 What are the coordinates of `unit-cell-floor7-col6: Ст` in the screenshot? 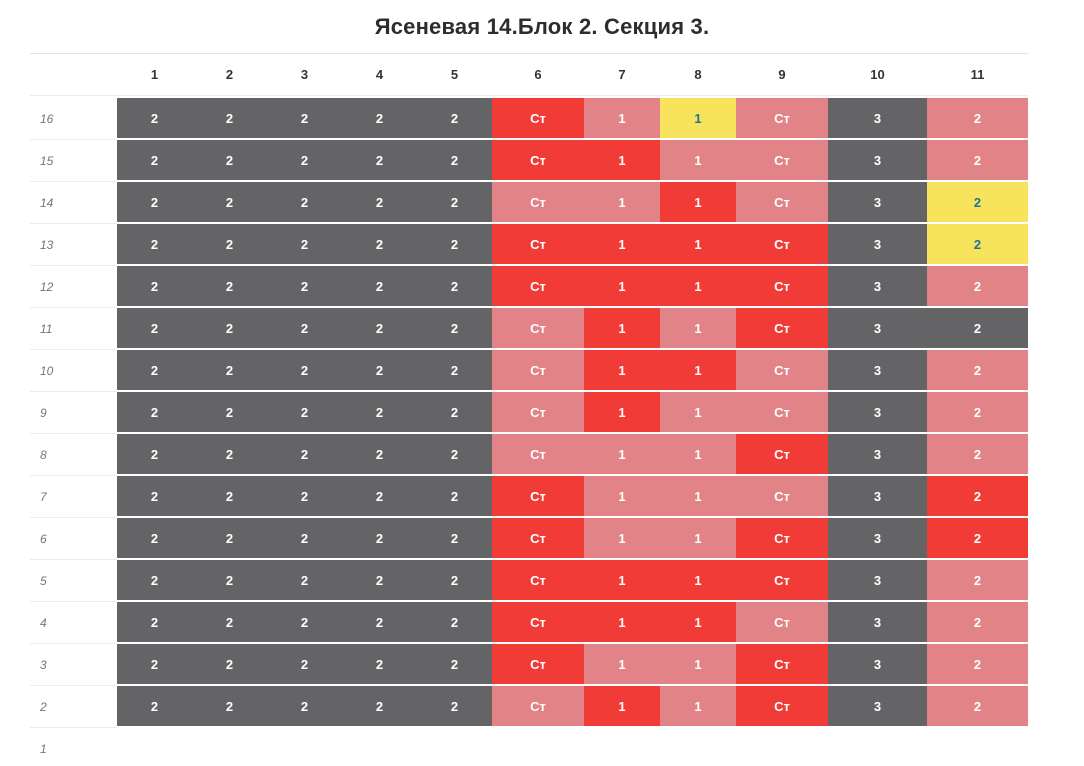 It's located at (538, 497).